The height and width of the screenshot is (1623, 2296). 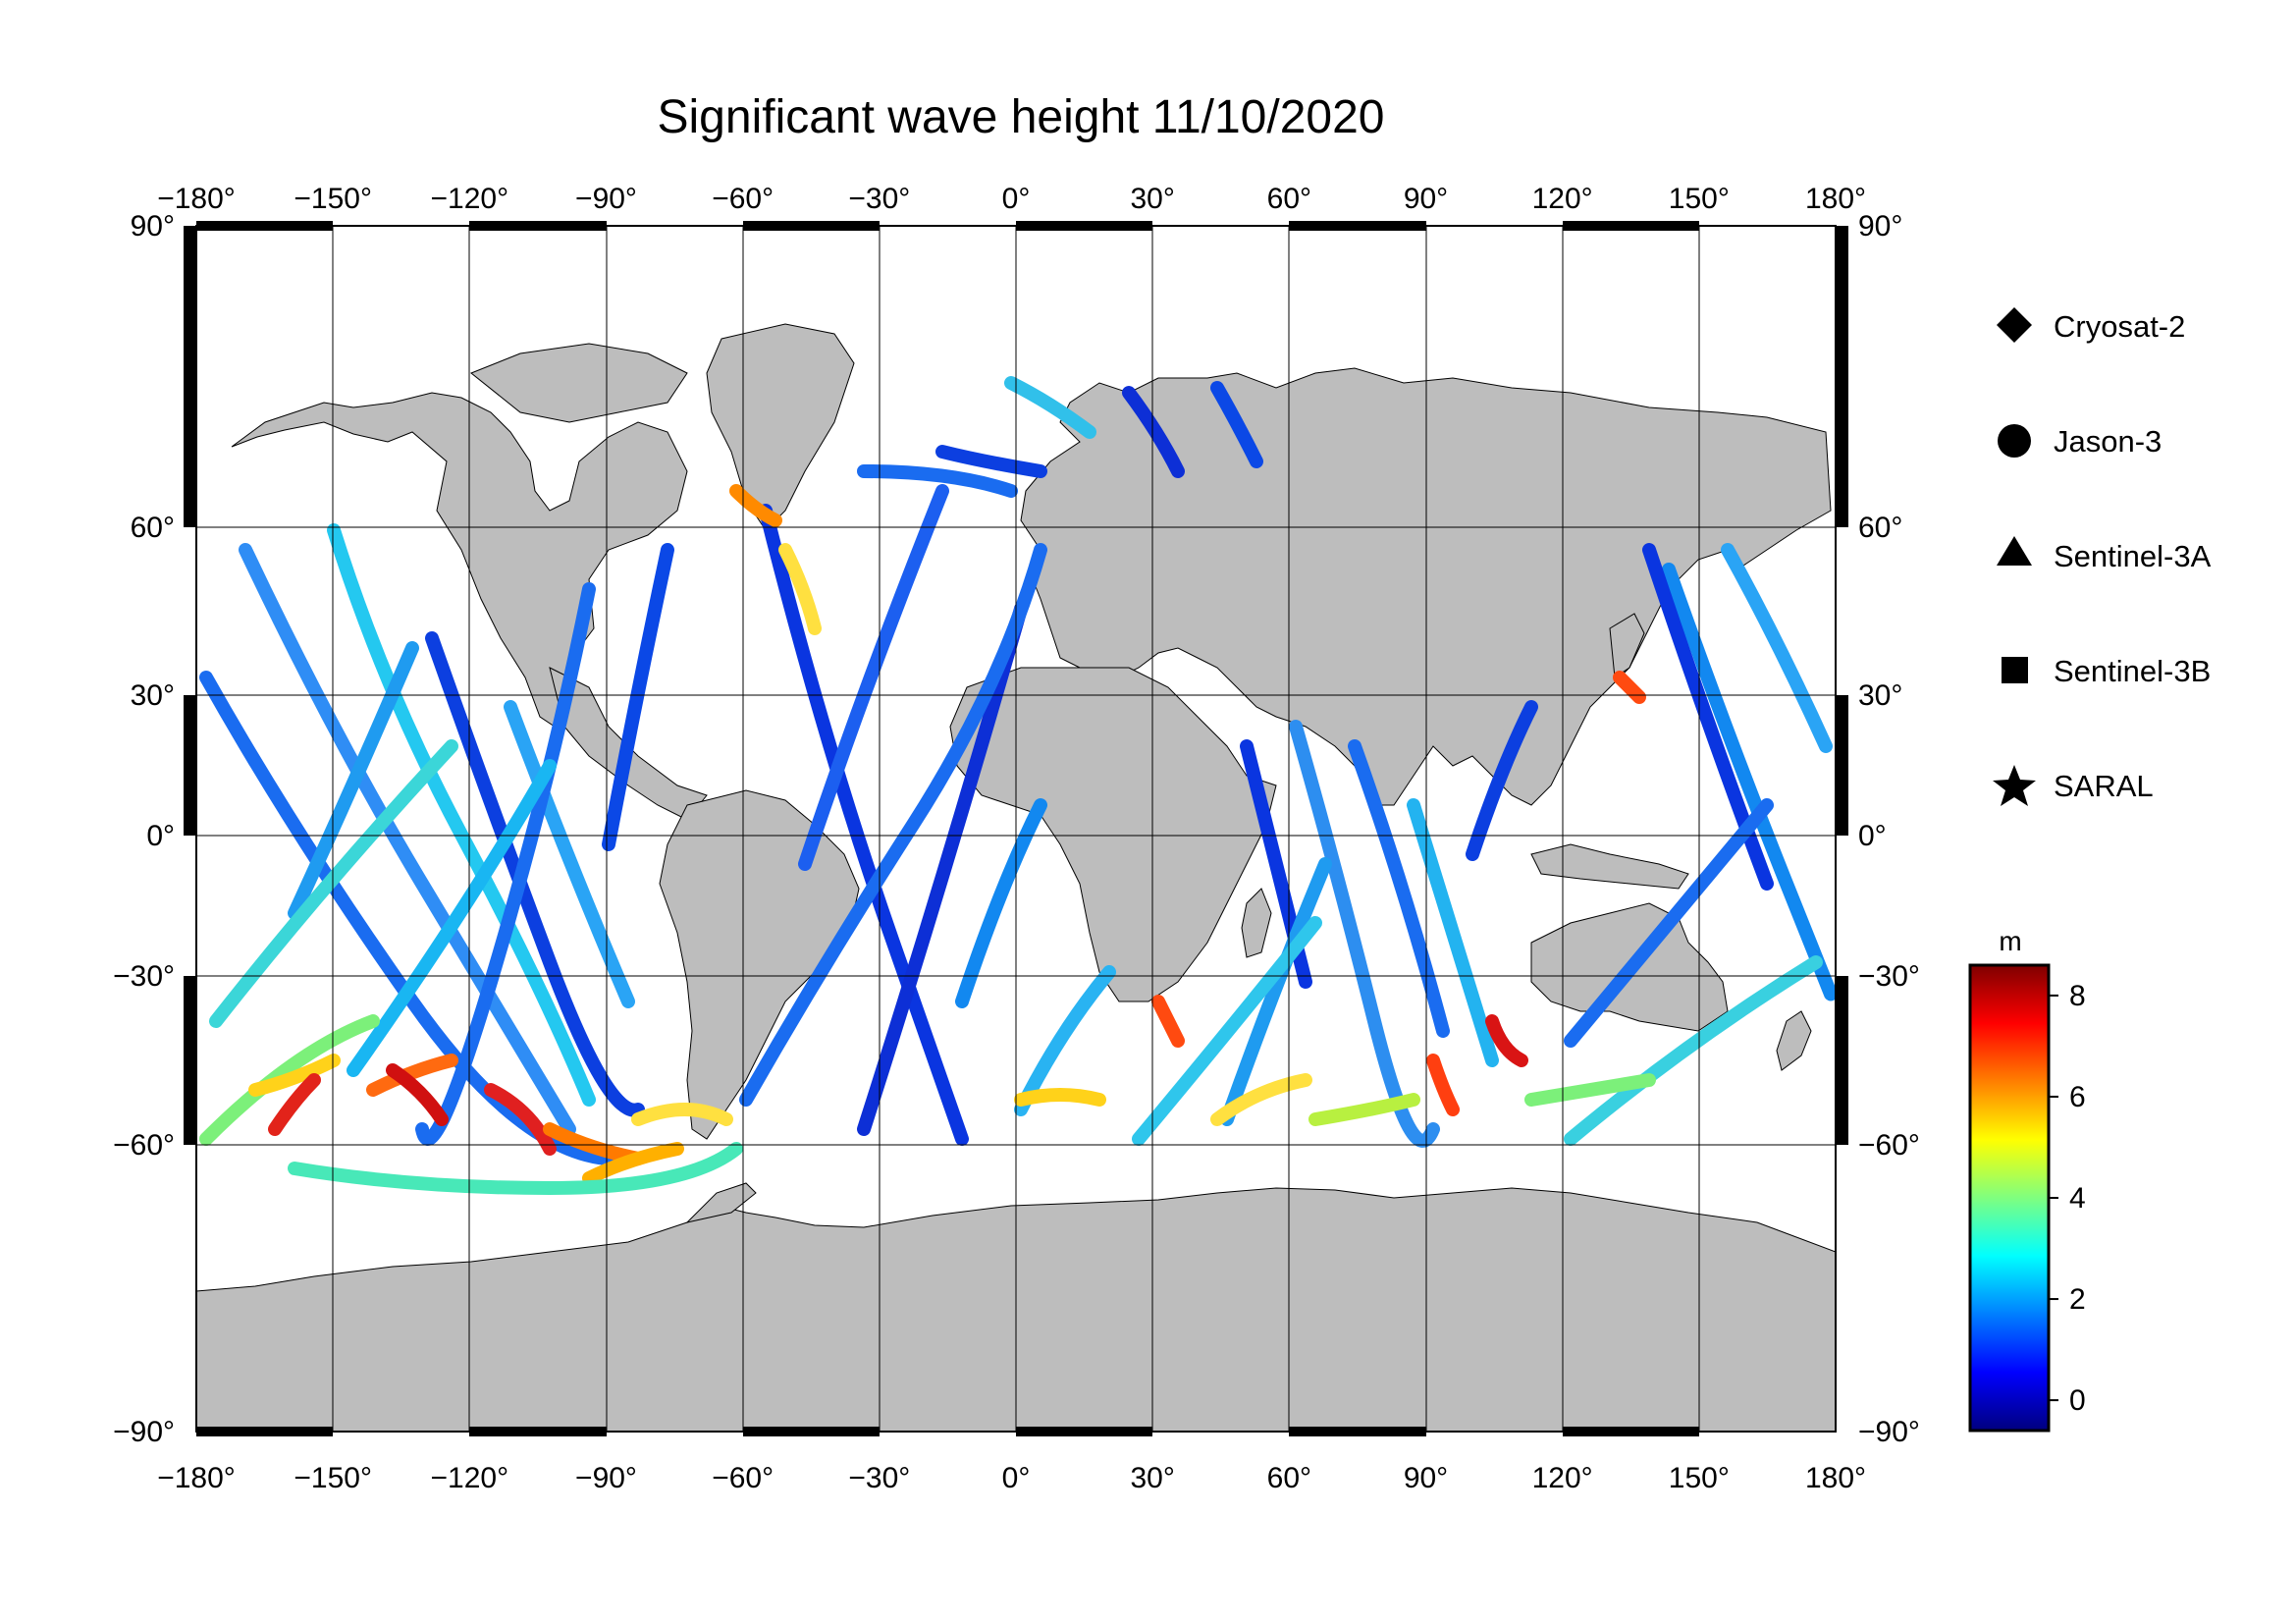 What do you see at coordinates (759, 964) in the screenshot?
I see `south-america` at bounding box center [759, 964].